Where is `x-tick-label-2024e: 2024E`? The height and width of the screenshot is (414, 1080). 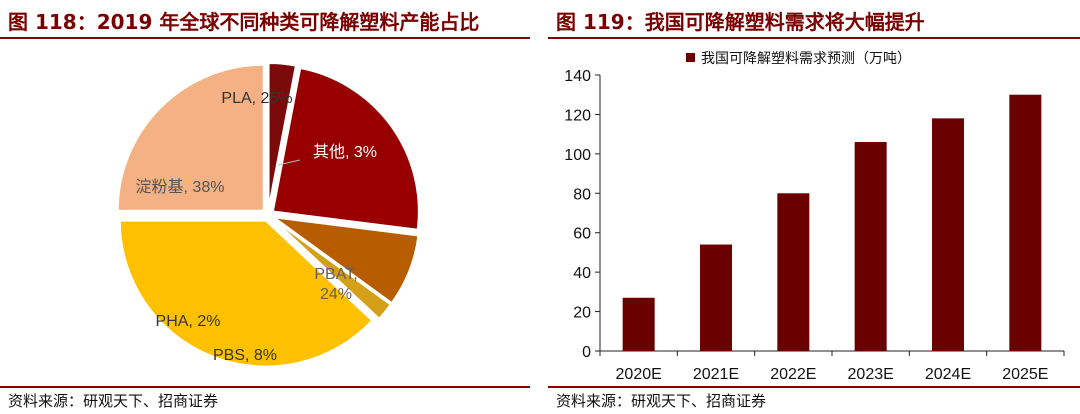
x-tick-label-2024e: 2024E is located at coordinates (948, 374).